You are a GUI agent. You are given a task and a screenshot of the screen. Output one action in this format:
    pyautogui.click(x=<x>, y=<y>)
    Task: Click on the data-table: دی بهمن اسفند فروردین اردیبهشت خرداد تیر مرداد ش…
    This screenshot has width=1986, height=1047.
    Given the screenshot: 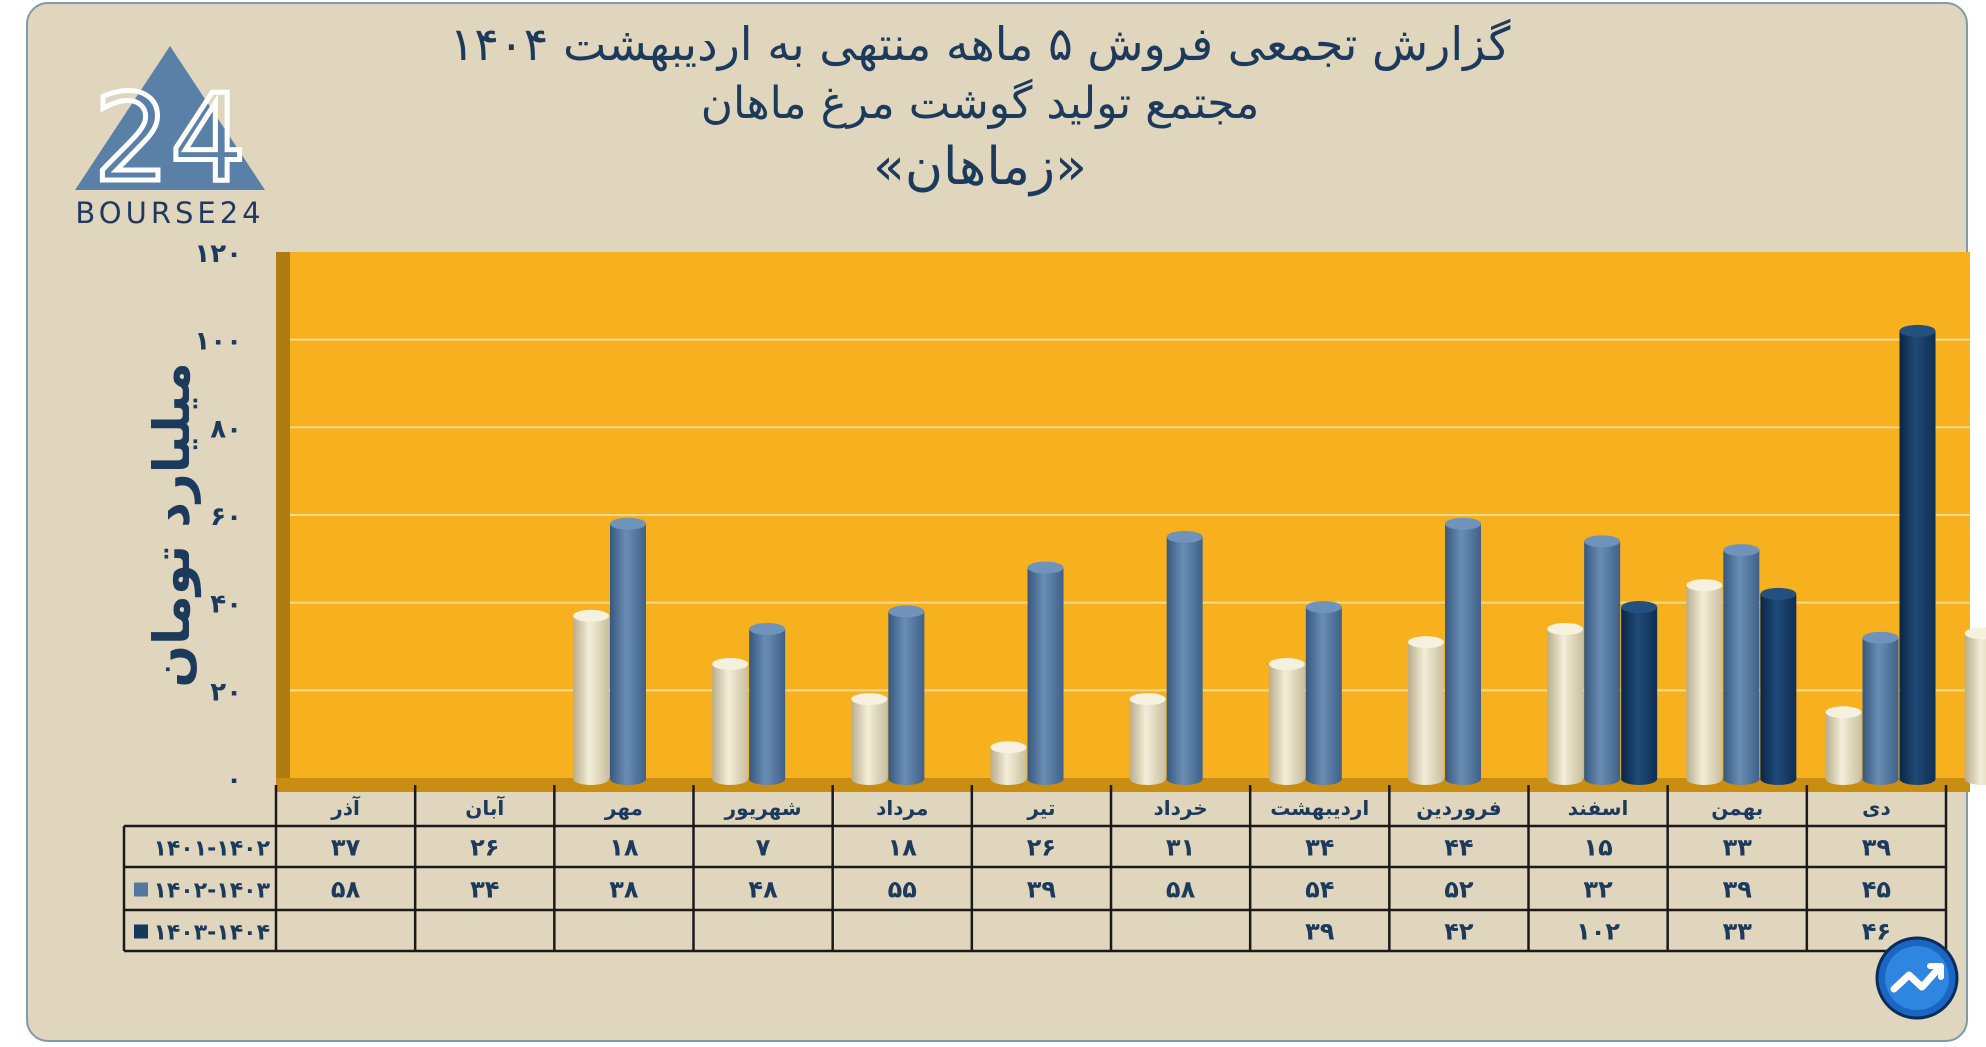 What is the action you would take?
    pyautogui.click(x=1035, y=869)
    